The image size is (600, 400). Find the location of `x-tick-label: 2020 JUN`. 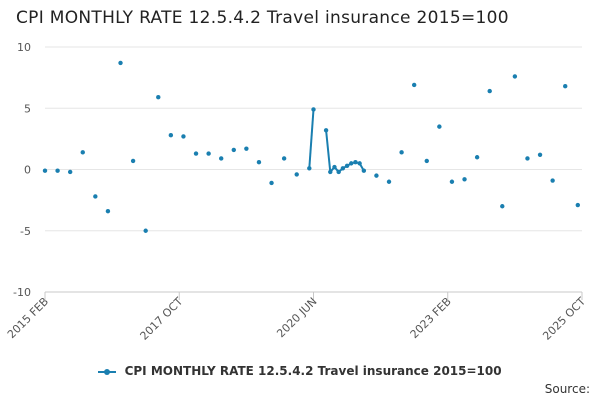

x-tick-label: 2020 JUN is located at coordinates (296, 317).